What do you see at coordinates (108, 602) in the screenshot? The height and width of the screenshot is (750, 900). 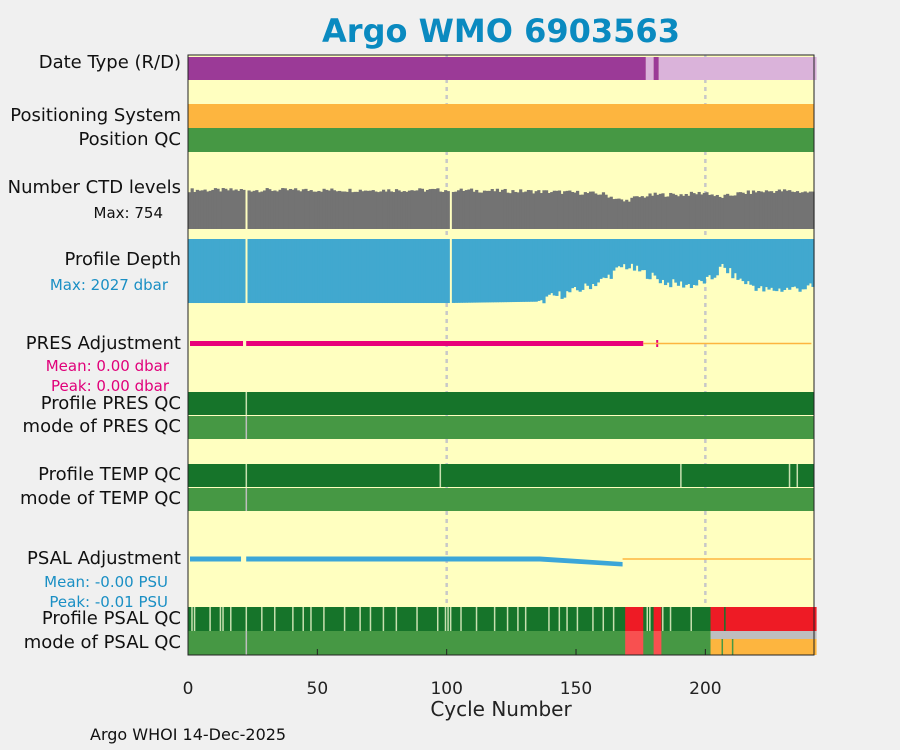 I see `psal-peak-label: Peak: -0.01 PSU` at bounding box center [108, 602].